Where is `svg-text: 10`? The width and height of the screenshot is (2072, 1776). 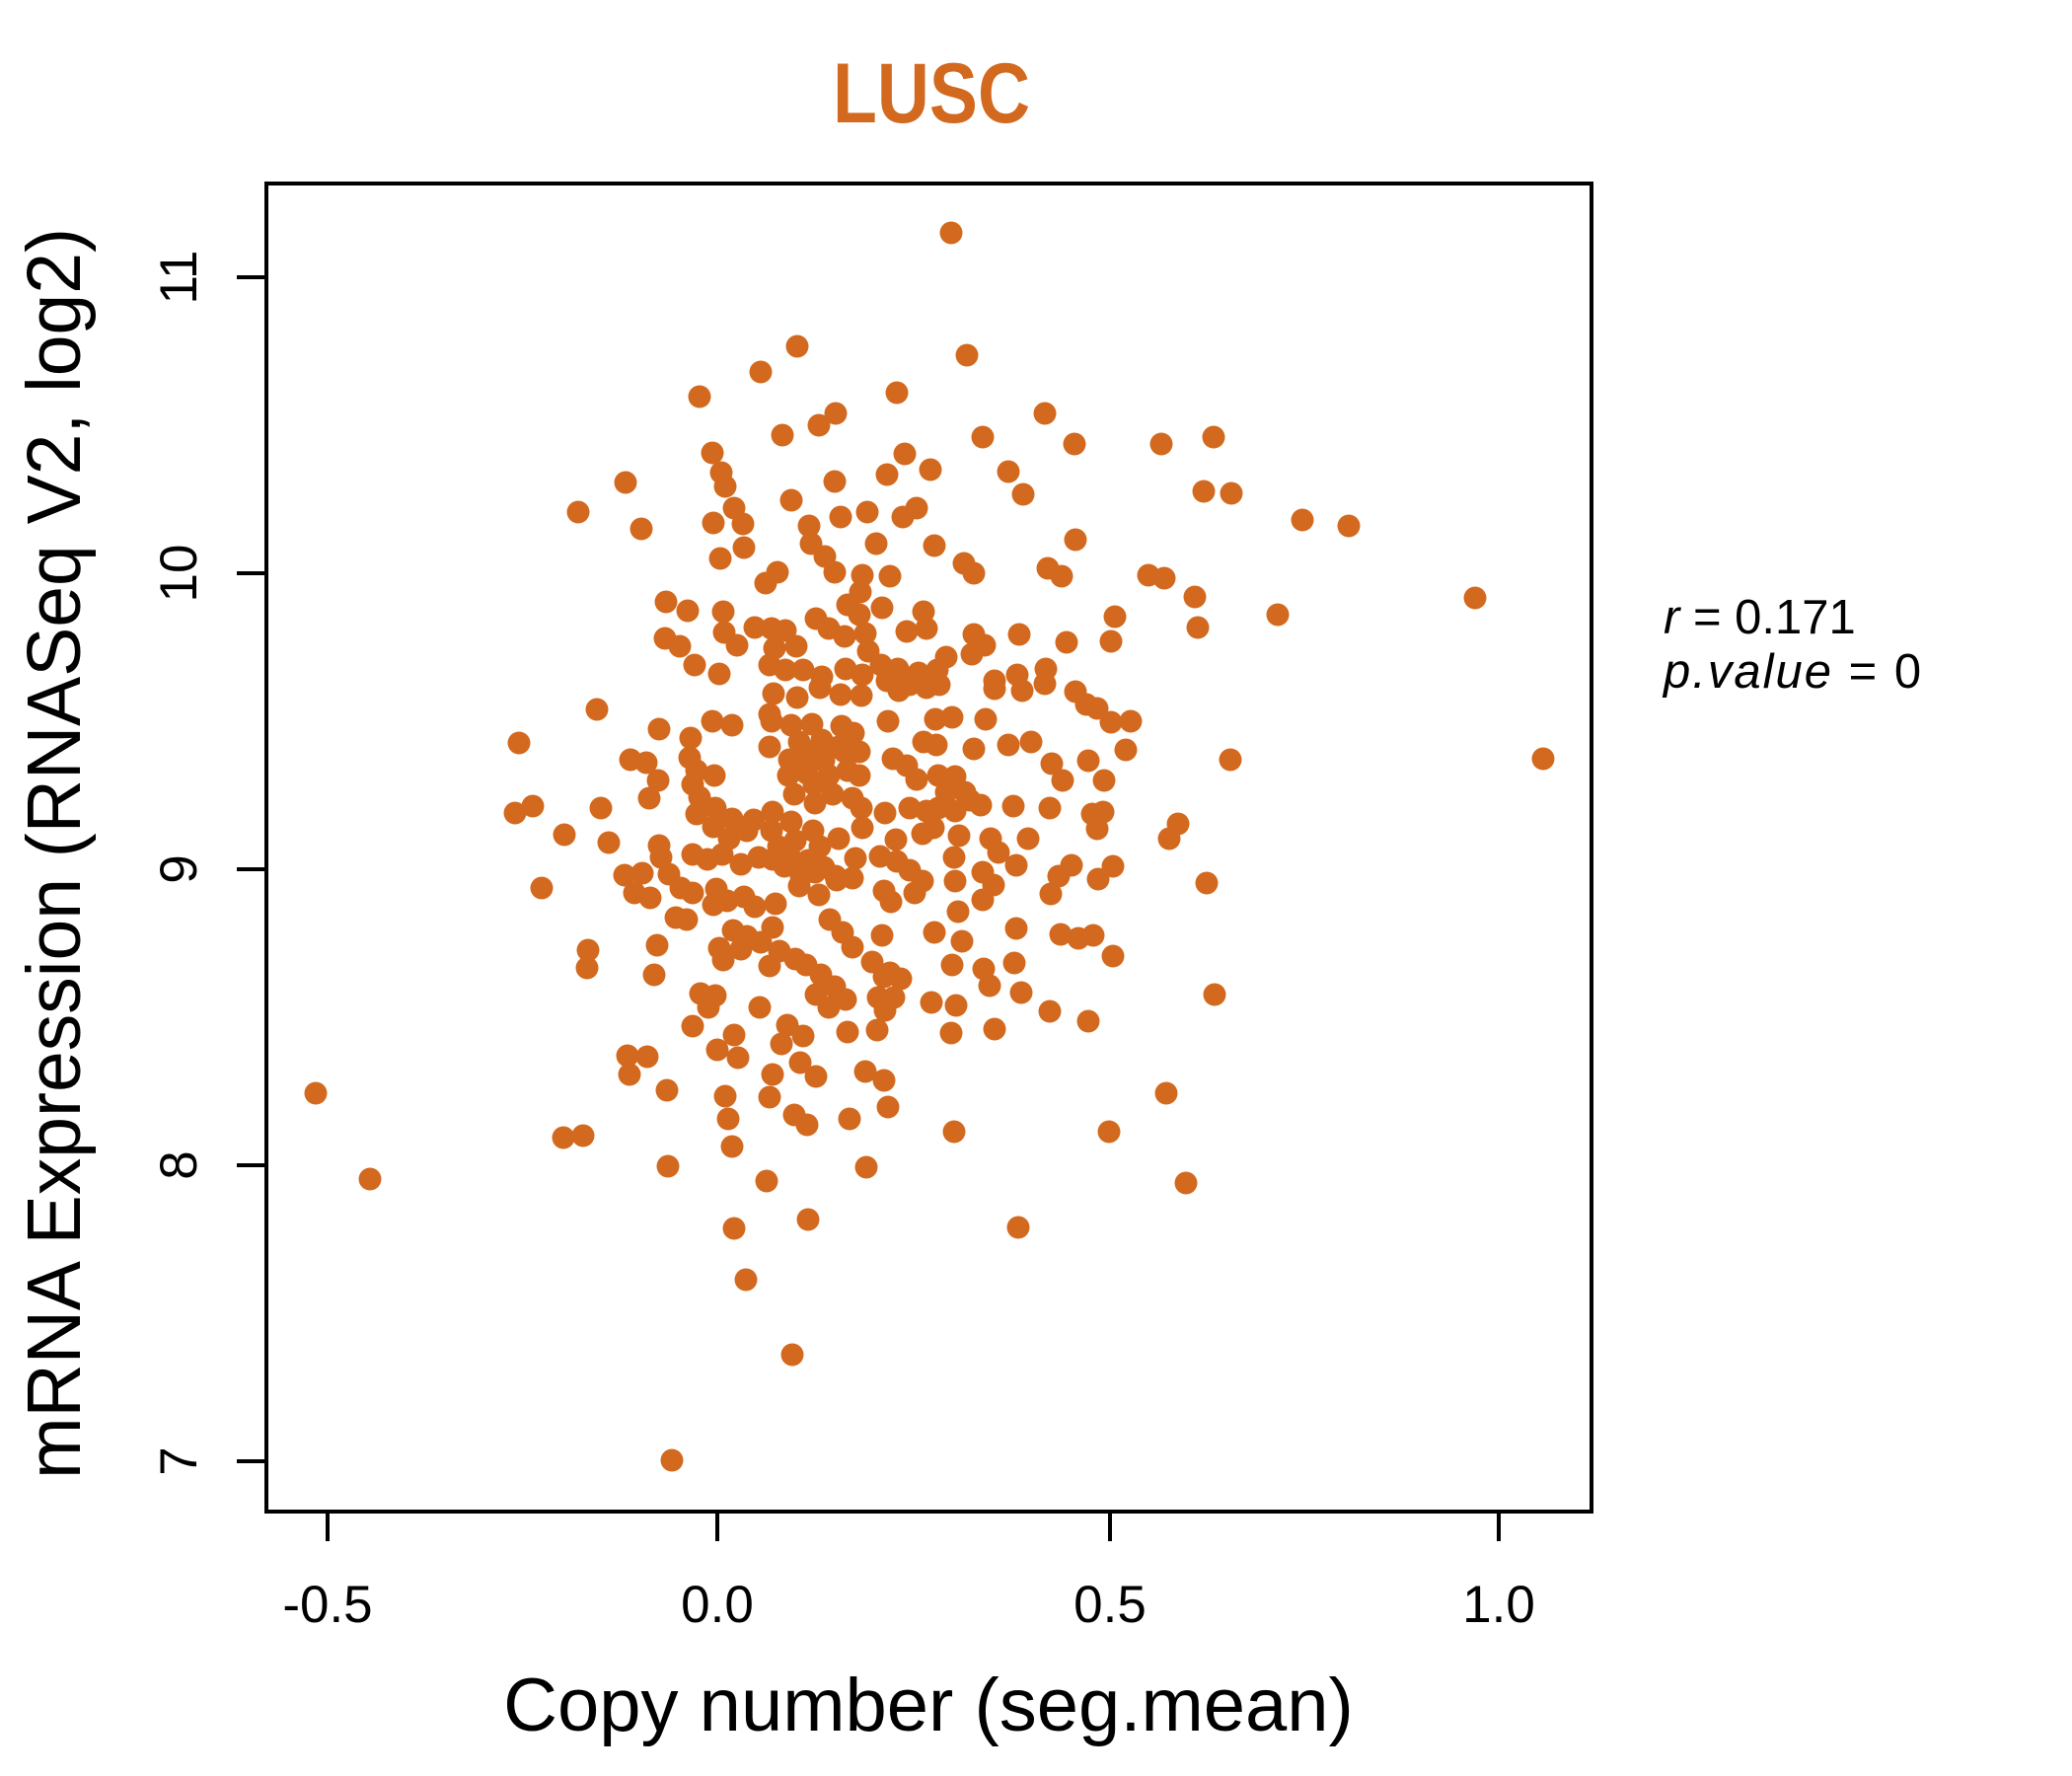
svg-text: 10 is located at coordinates (179, 574).